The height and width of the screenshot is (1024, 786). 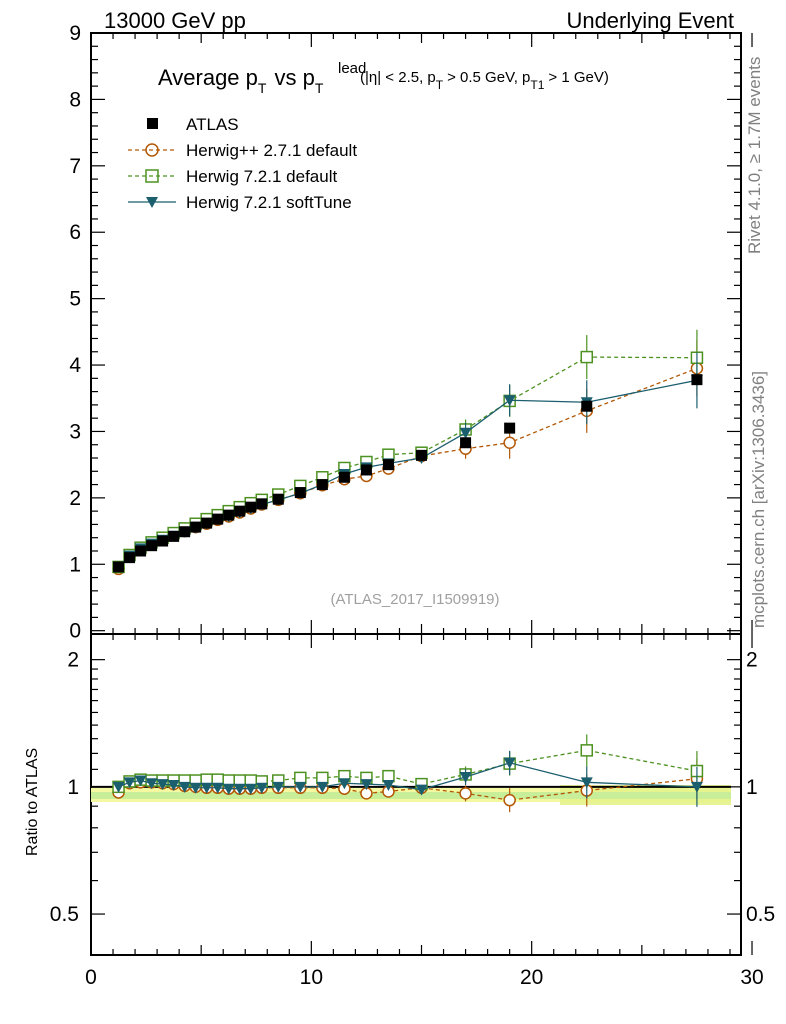 What do you see at coordinates (75, 99) in the screenshot?
I see `y-tick-label-main: 8` at bounding box center [75, 99].